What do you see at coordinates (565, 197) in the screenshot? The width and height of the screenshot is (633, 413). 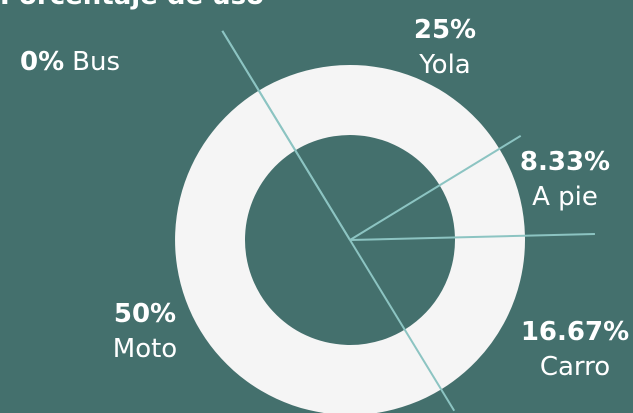 I see `slice-name: A pie` at bounding box center [565, 197].